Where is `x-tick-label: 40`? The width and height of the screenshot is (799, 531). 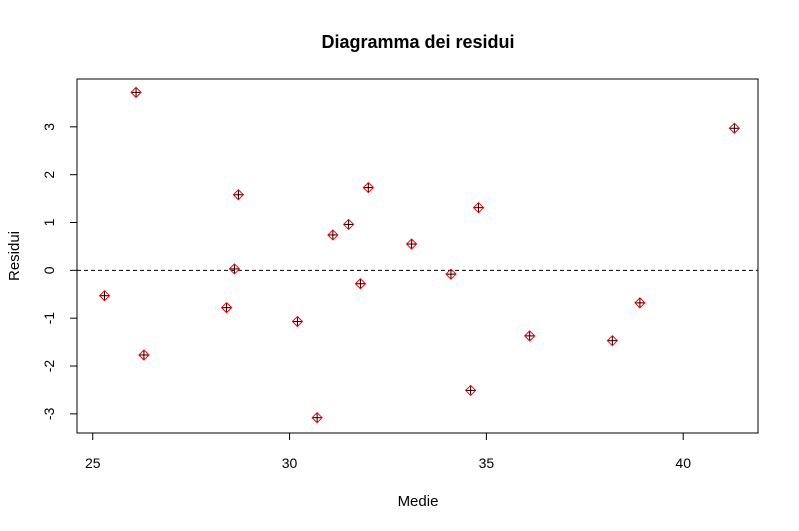
x-tick-label: 40 is located at coordinates (683, 463).